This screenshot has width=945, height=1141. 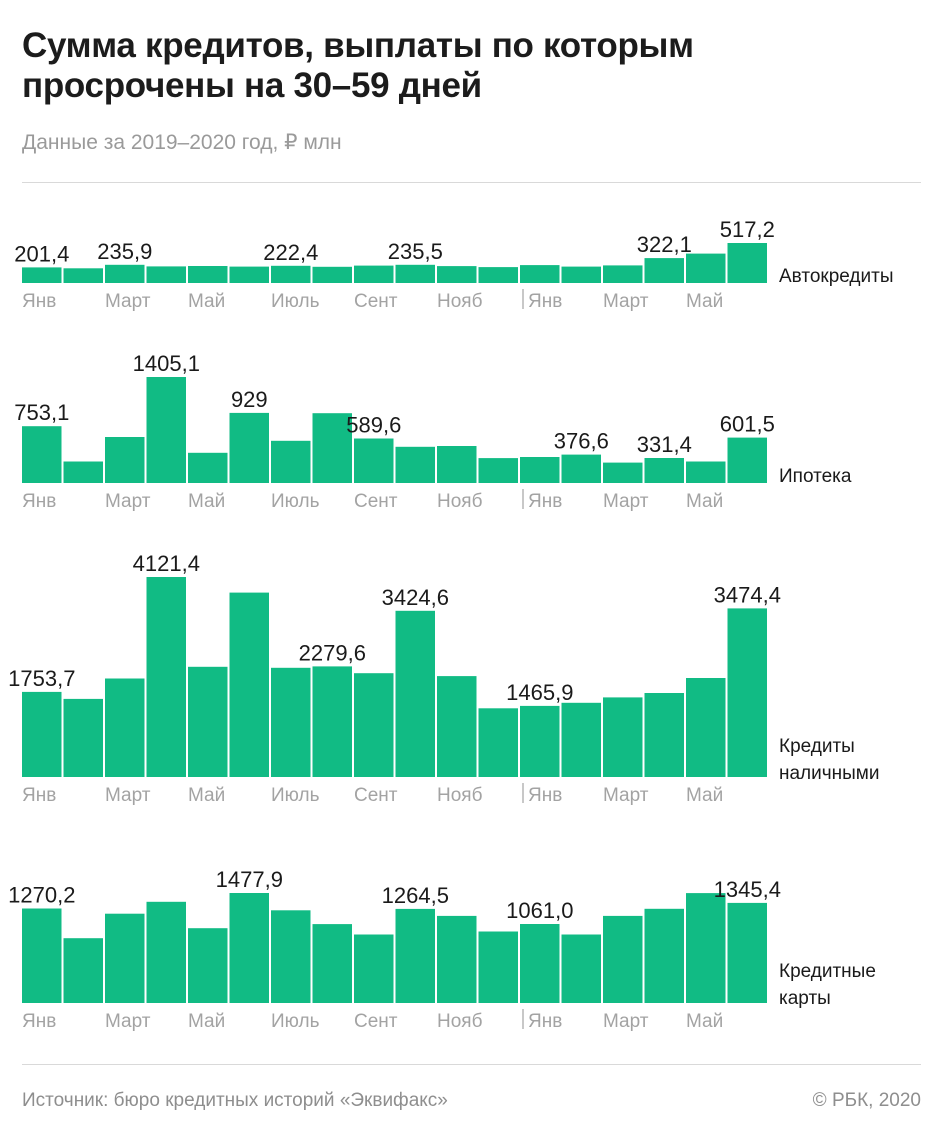 I want to click on data-label: 929, so click(x=249, y=399).